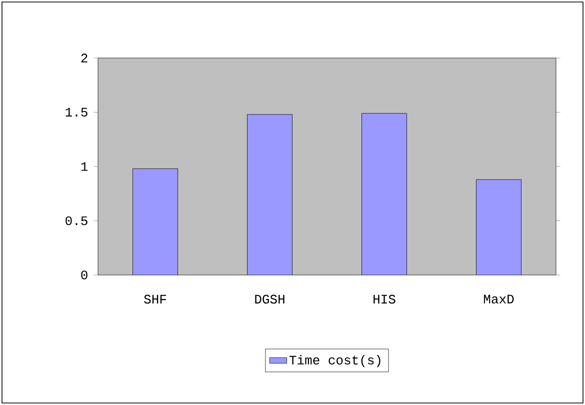 The height and width of the screenshot is (405, 585). I want to click on y-tick-label: 1, so click(84, 166).